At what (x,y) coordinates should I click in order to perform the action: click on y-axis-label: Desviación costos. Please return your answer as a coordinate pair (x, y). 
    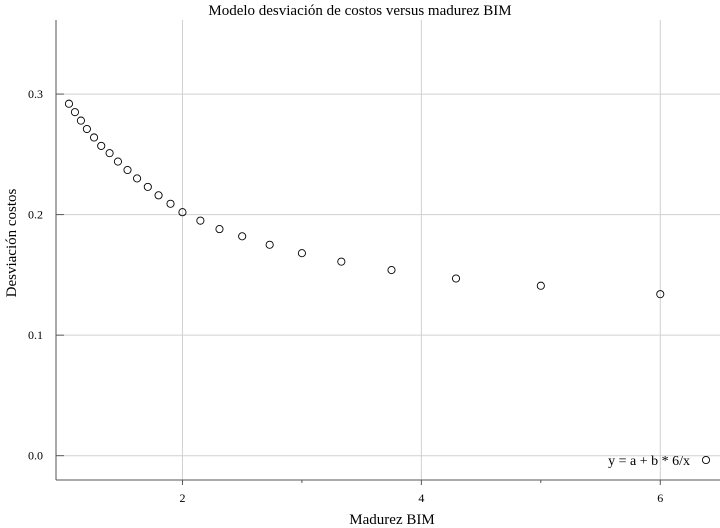
    Looking at the image, I should click on (12, 242).